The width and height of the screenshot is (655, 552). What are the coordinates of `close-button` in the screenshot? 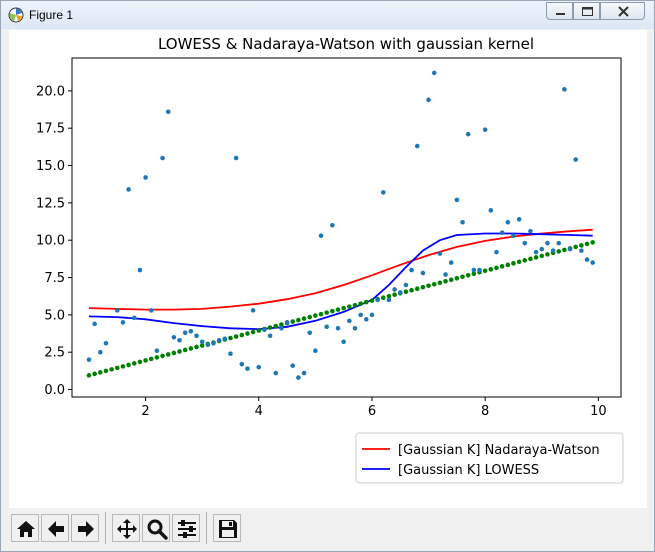 It's located at (622, 11).